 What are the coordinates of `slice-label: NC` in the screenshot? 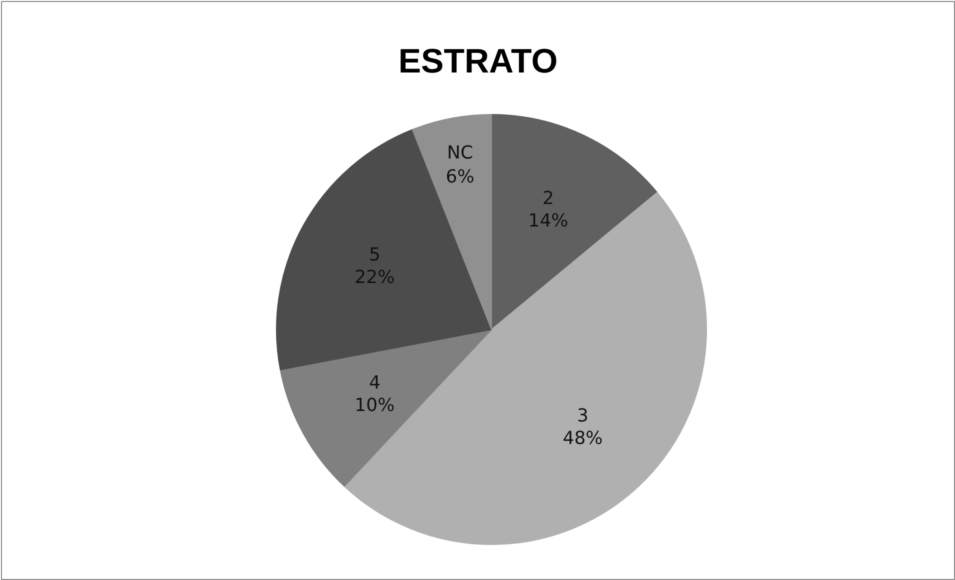 It's located at (460, 153).